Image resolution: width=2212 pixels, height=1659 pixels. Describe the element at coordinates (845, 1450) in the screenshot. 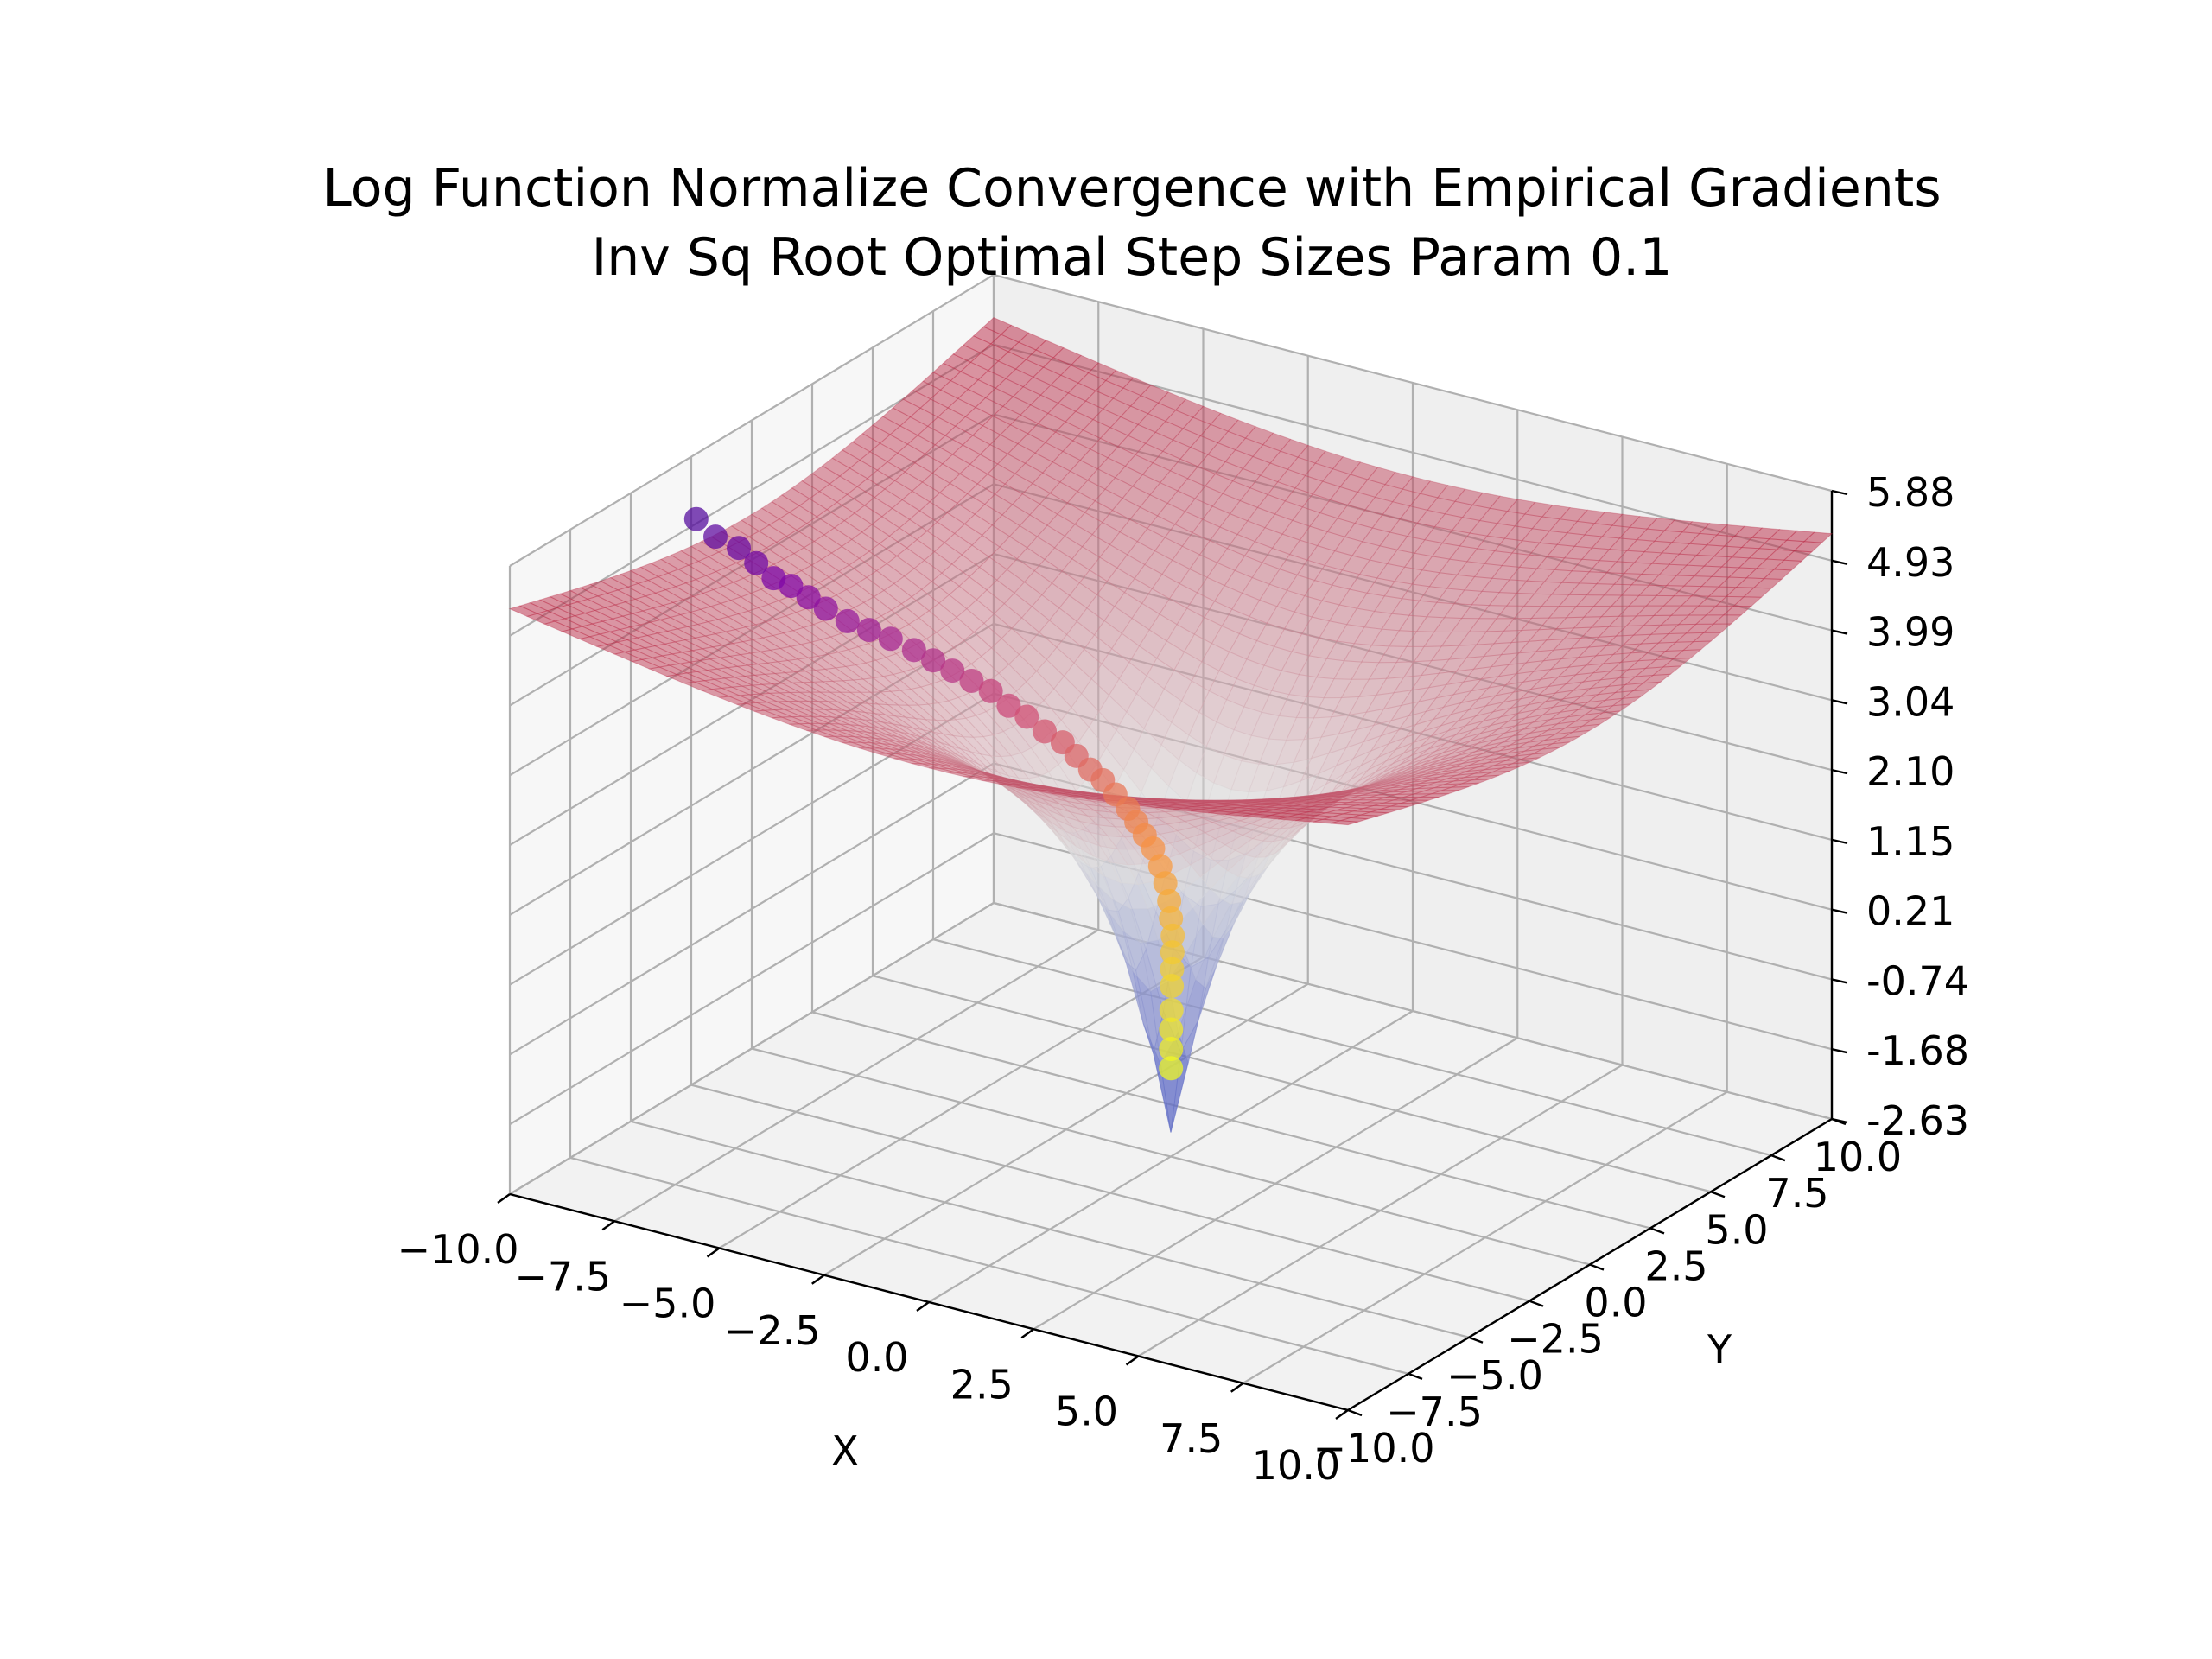

I see `x-axis-label: X` at that location.